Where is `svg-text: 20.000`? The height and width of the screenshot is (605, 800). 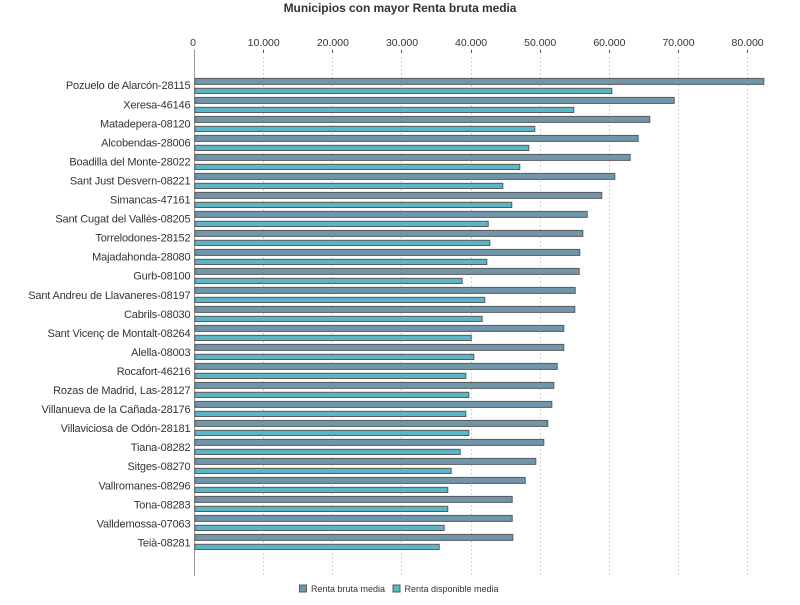 svg-text: 20.000 is located at coordinates (333, 43).